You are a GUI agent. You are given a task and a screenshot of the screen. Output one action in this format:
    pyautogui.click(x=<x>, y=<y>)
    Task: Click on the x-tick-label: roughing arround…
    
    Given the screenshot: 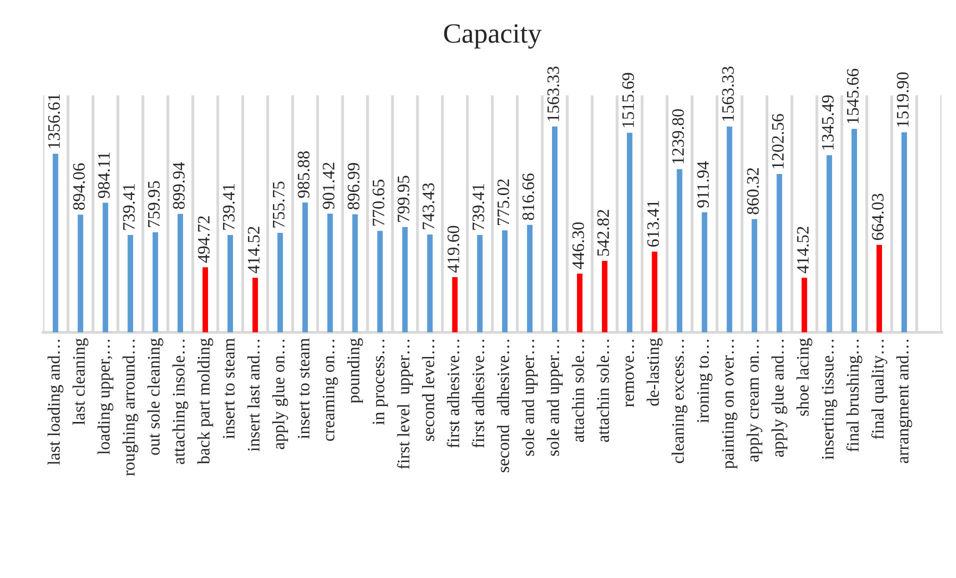 What is the action you would take?
    pyautogui.click(x=130, y=408)
    